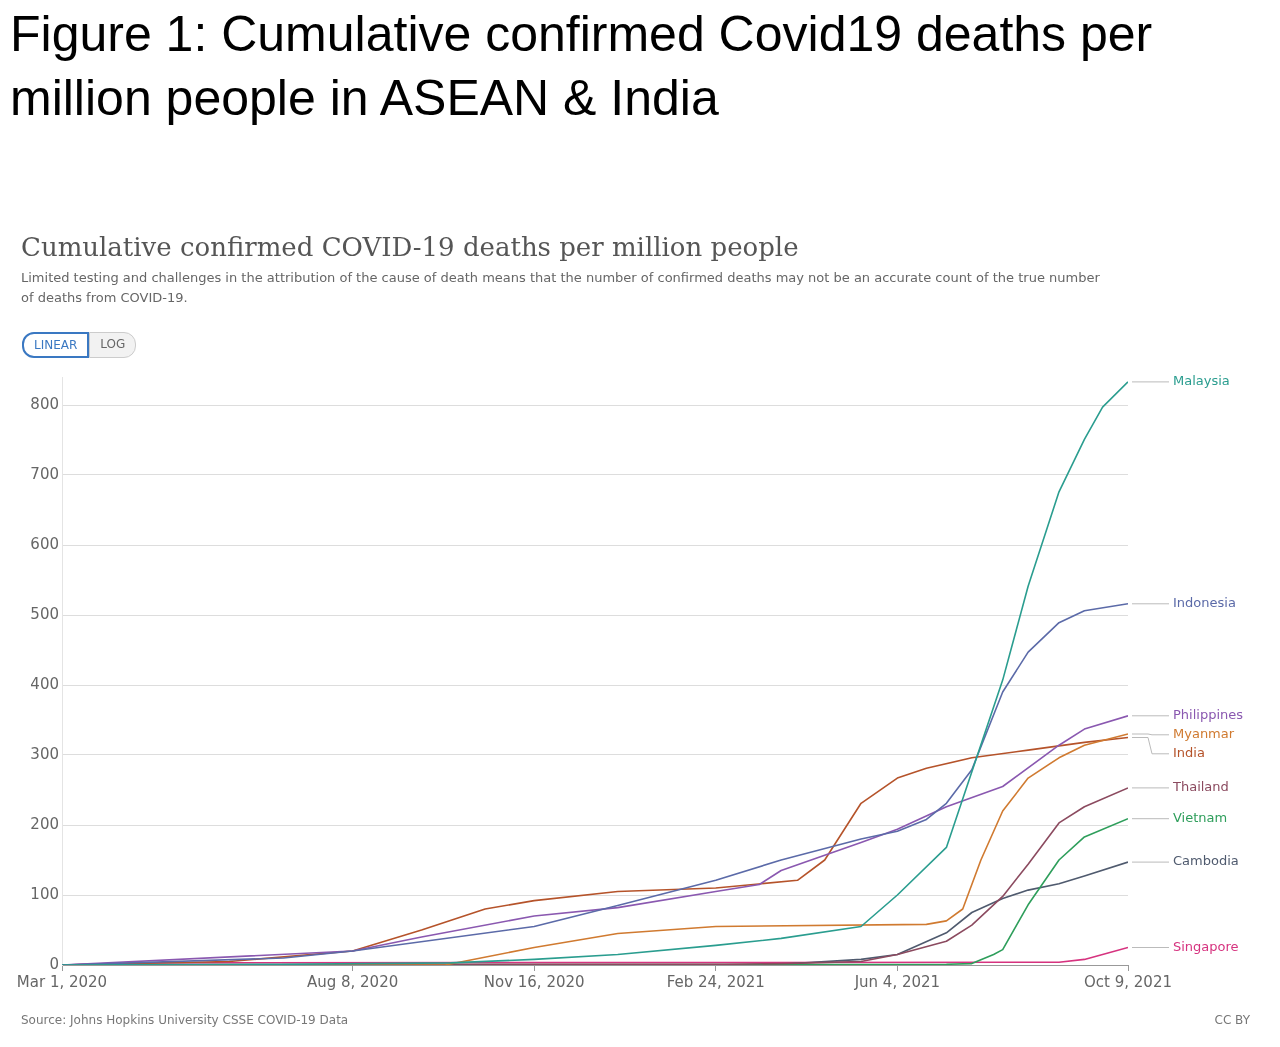 The width and height of the screenshot is (1280, 1047). What do you see at coordinates (534, 981) in the screenshot?
I see `x-tick-label: Nov 16, 2020` at bounding box center [534, 981].